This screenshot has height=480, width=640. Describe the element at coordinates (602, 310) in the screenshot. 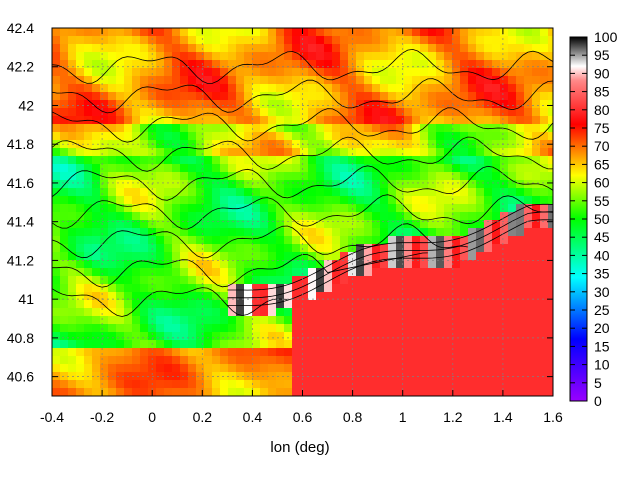

I see `colorbar-tick-label: 25` at that location.